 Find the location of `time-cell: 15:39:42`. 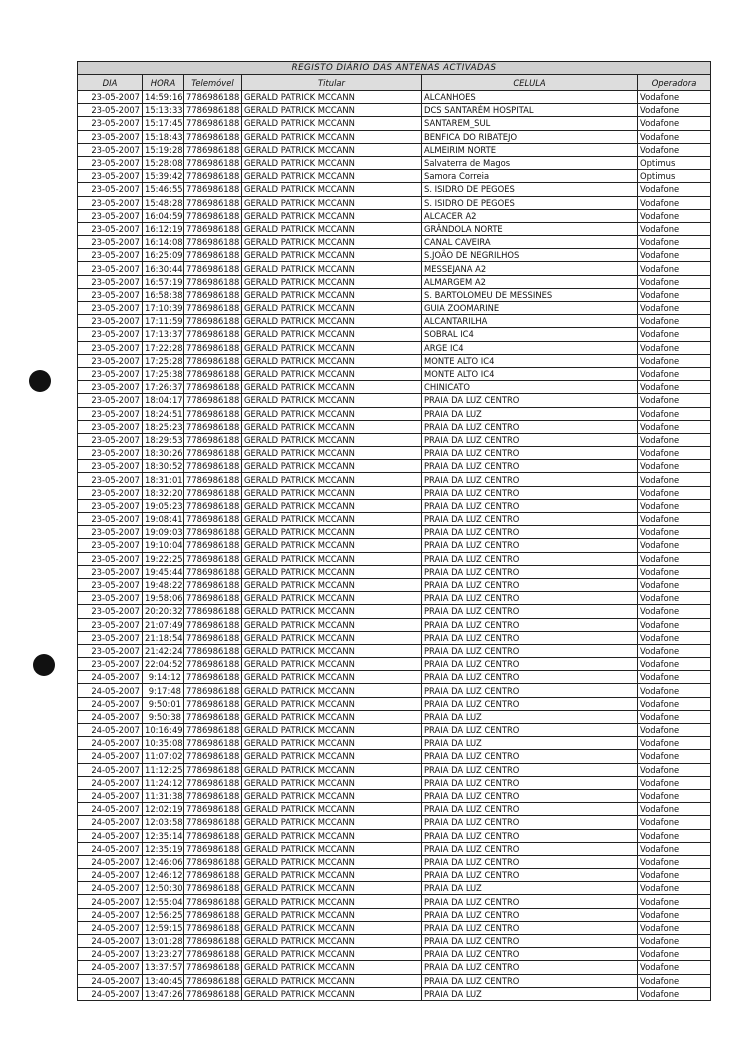

time-cell: 15:39:42 is located at coordinates (163, 176).